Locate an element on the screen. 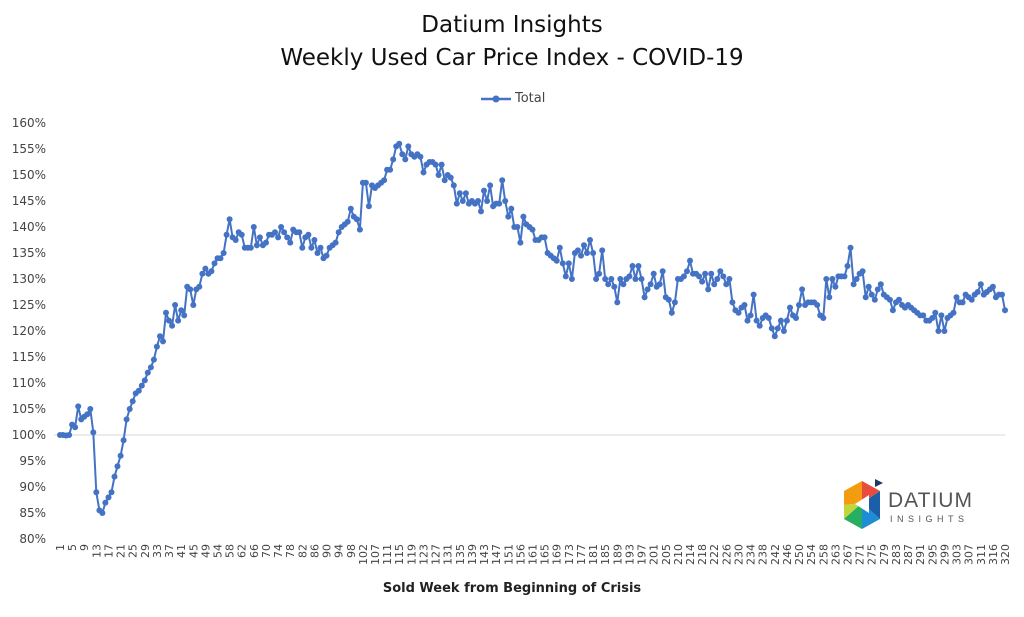 The height and width of the screenshot is (617, 1024). x-tick-label: 25 is located at coordinates (133, 551).